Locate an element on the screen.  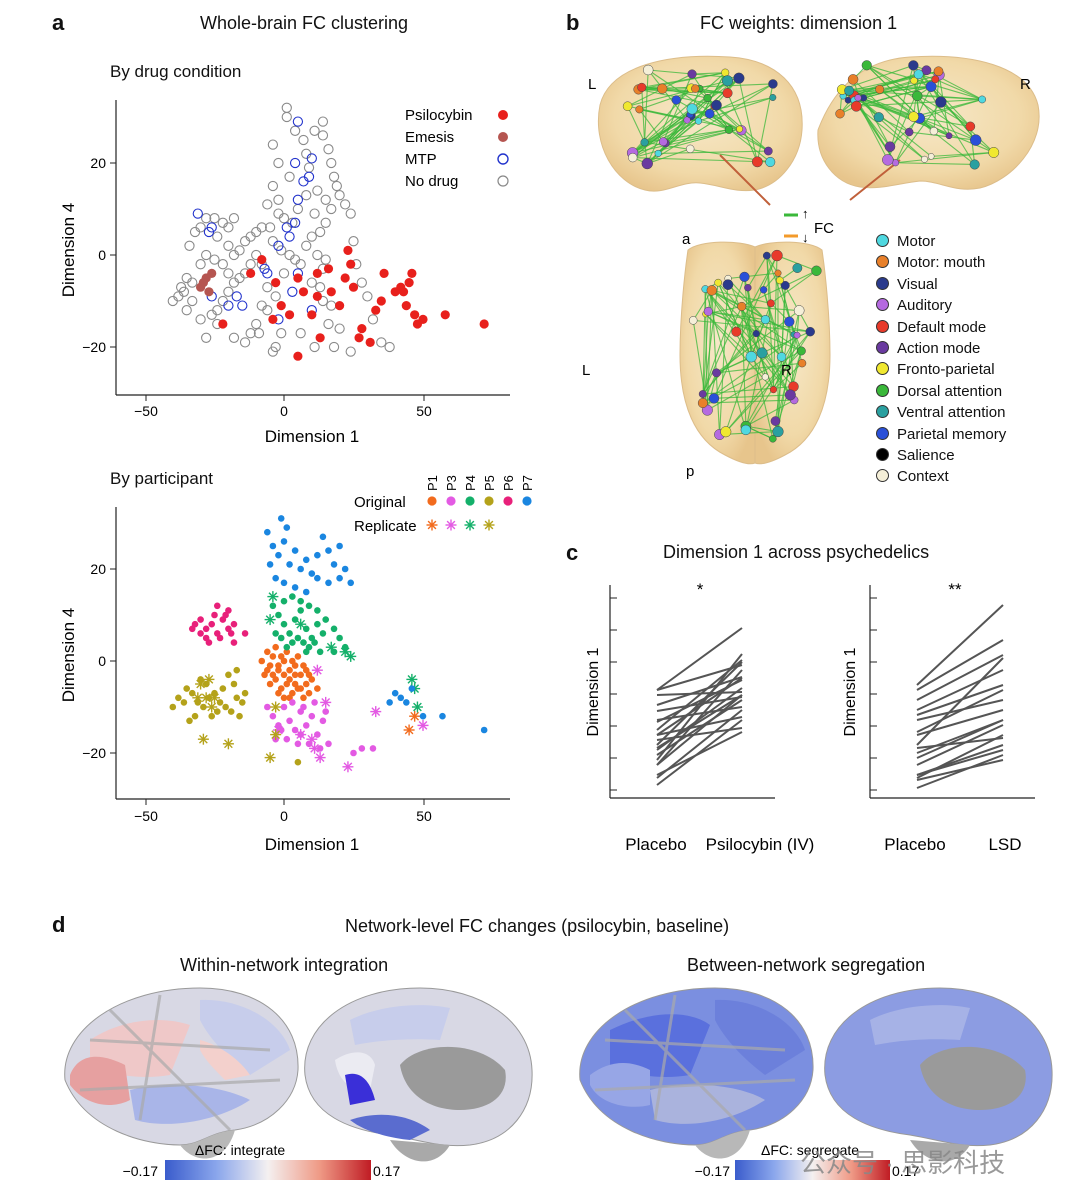
brain-axial is located at coordinates (755, 353).